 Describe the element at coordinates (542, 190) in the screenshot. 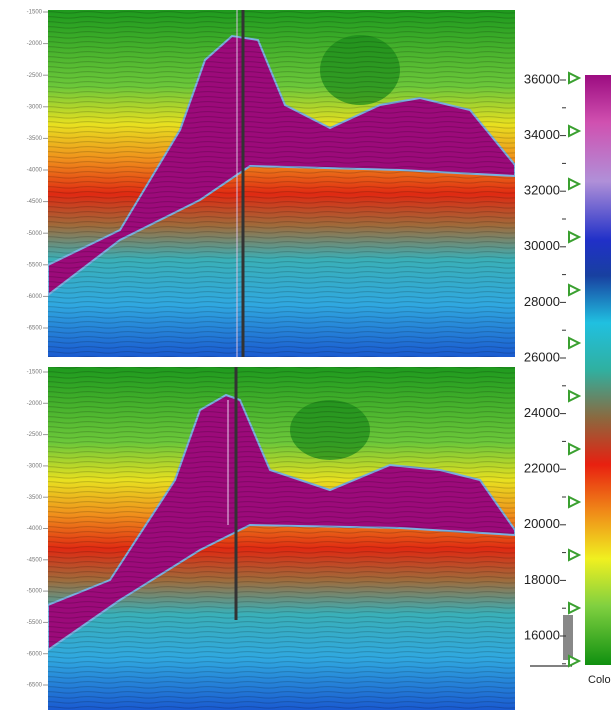

I see `colorbar-tick-label: 32000` at that location.